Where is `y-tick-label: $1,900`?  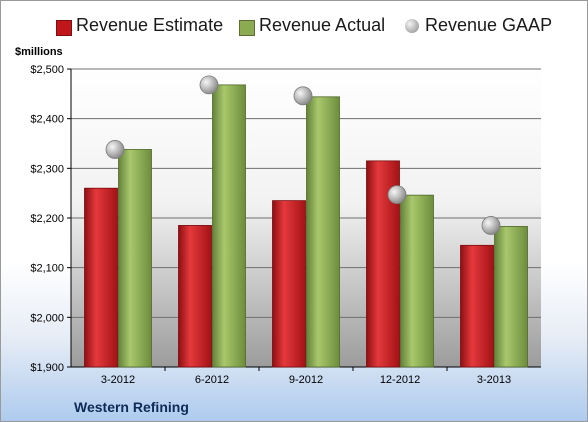 y-tick-label: $1,900 is located at coordinates (47, 368).